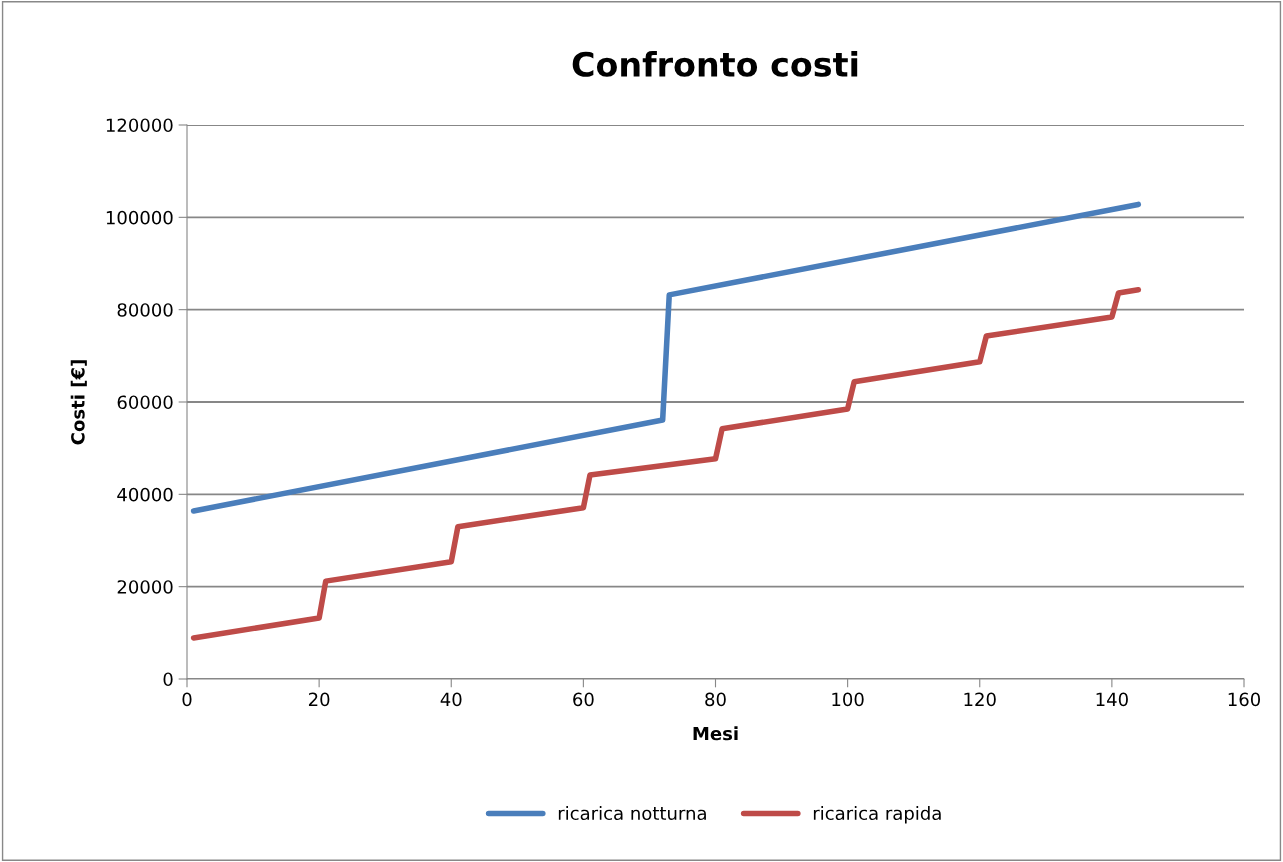  Describe the element at coordinates (715, 64) in the screenshot. I see `chart-title: Confronto costi` at that location.